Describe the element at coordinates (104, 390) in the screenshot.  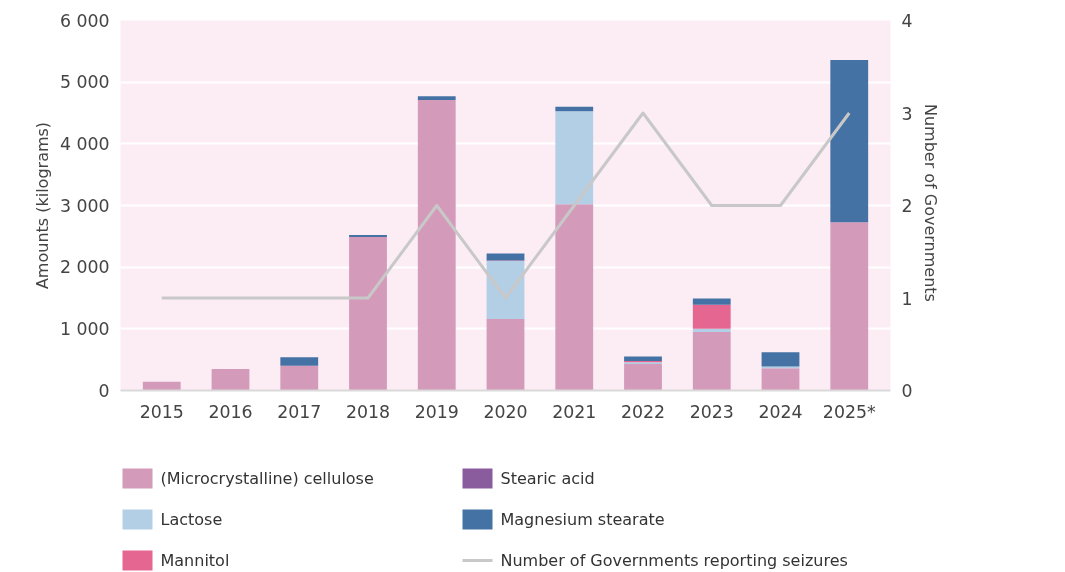
I see `y-tick-label: 0` at that location.